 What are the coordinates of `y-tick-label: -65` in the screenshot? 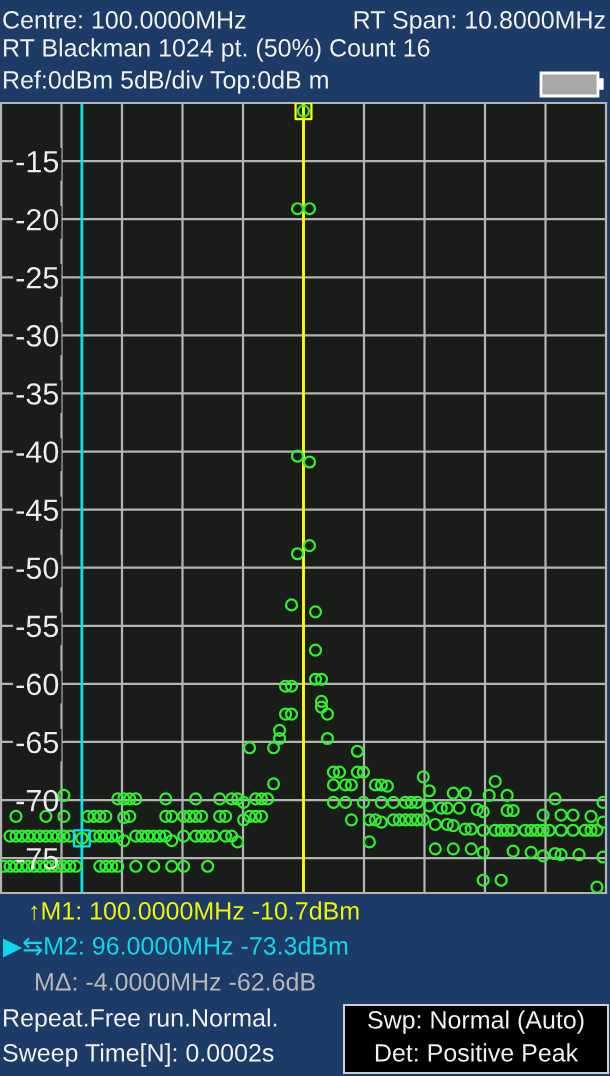 It's located at (37, 742).